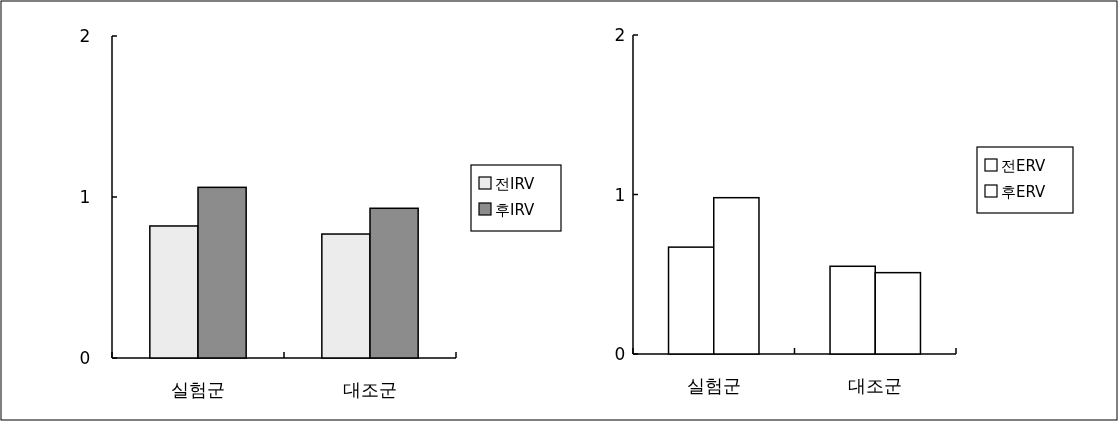  I want to click on legend-label: 후IRV, so click(515, 210).